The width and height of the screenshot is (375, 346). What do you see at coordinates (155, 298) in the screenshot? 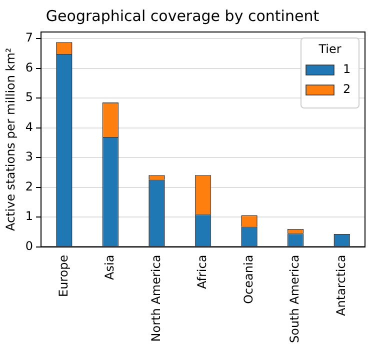
I see `x-tick-label: North America` at bounding box center [155, 298].